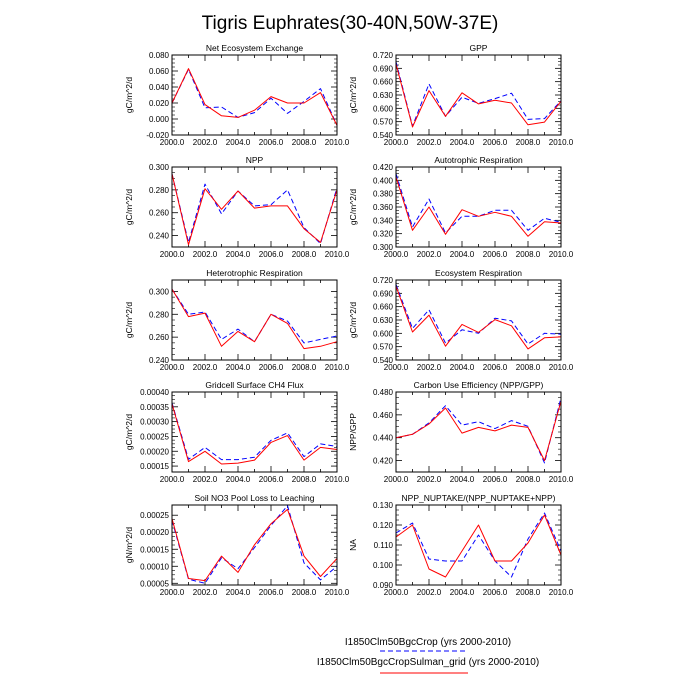 This screenshot has width=700, height=700. I want to click on y-tick-label: 0.060, so click(159, 71).